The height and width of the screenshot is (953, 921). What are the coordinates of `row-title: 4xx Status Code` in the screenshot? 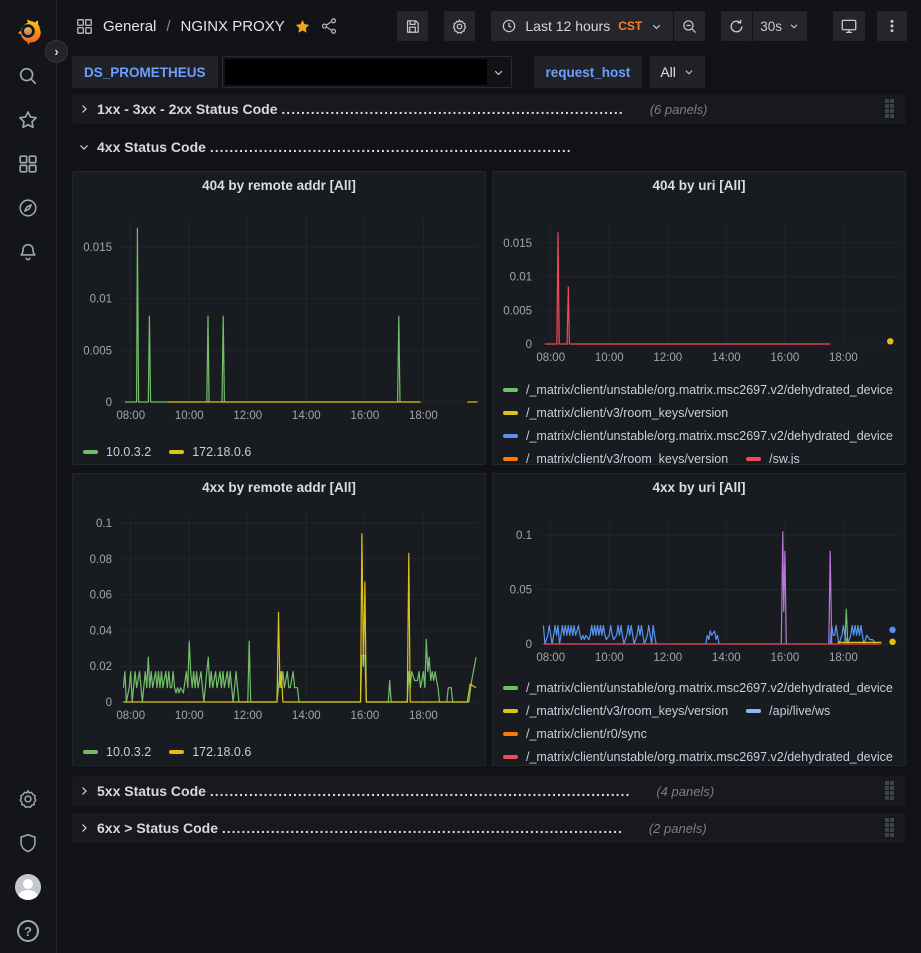 It's located at (151, 147).